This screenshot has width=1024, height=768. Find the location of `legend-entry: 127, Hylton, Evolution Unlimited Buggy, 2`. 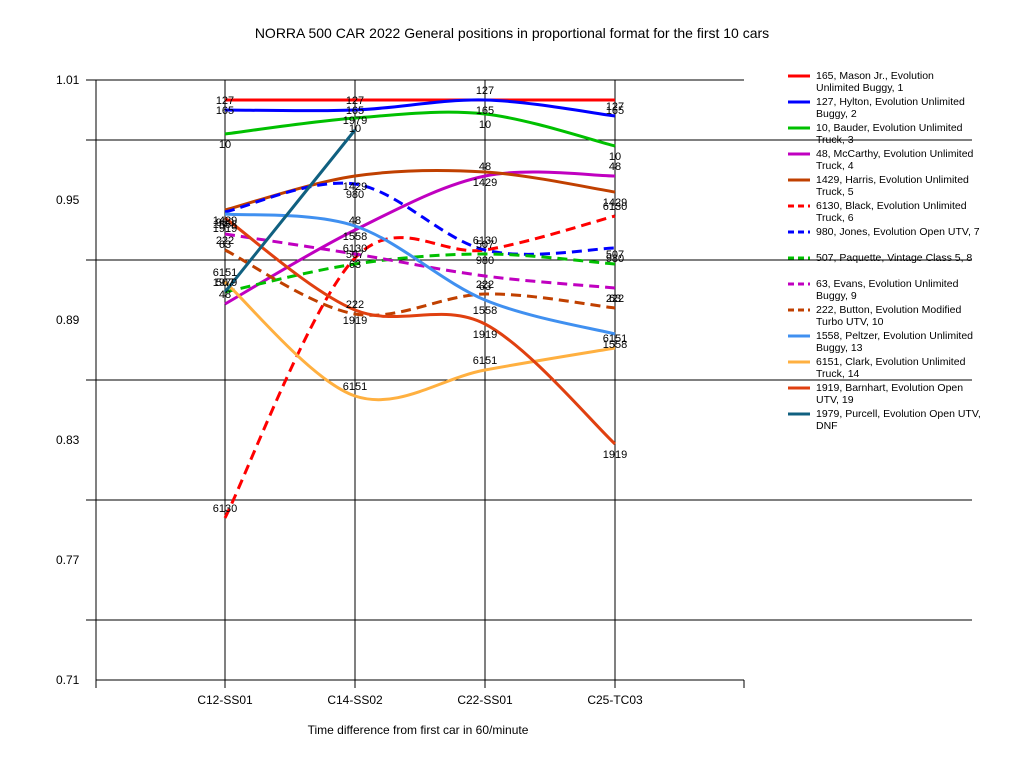

legend-entry: 127, Hylton, Evolution Unlimited Buggy, 2 is located at coordinates (890, 108).